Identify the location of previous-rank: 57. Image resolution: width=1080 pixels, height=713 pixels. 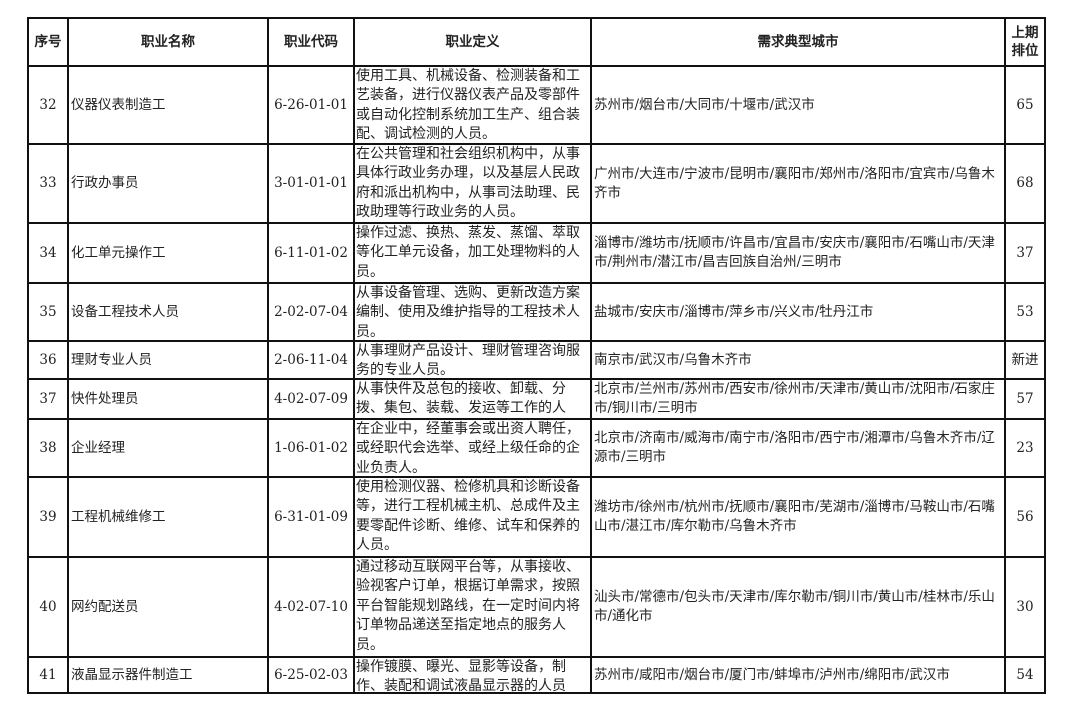
(1025, 399).